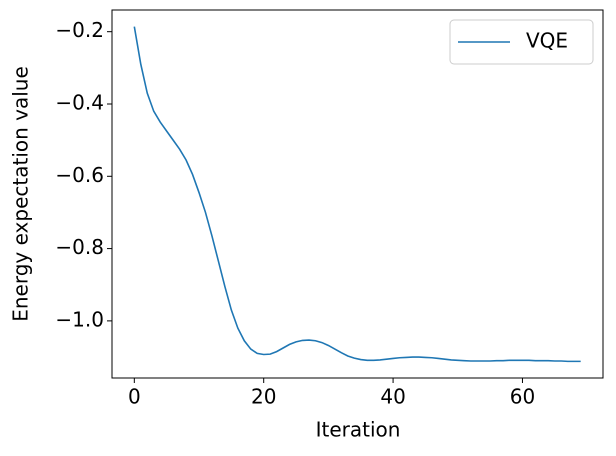 This screenshot has width=616, height=456. What do you see at coordinates (79, 102) in the screenshot?
I see `y-tick-label: −0.4` at bounding box center [79, 102].